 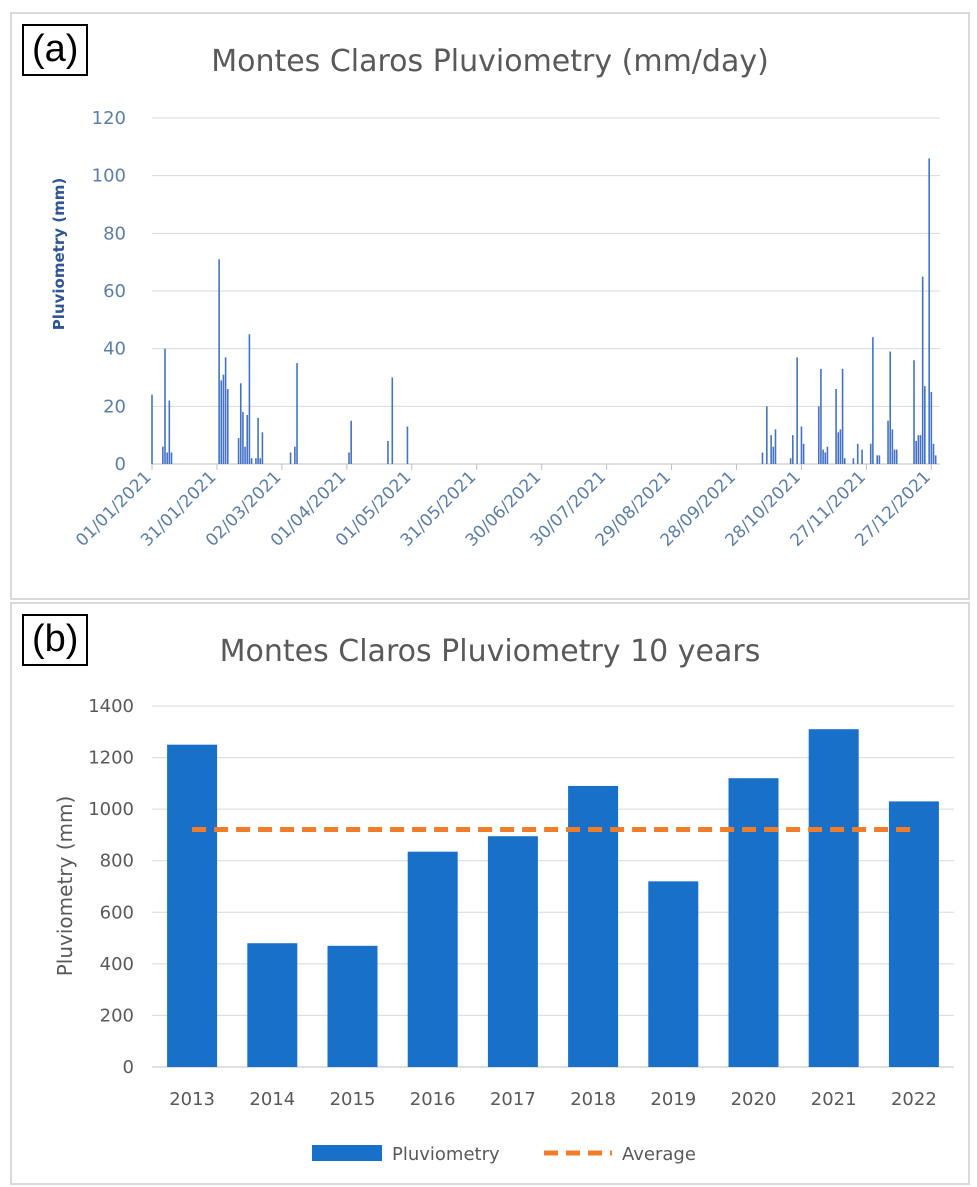 What do you see at coordinates (272, 1099) in the screenshot?
I see `x-tick-label: 2014` at bounding box center [272, 1099].